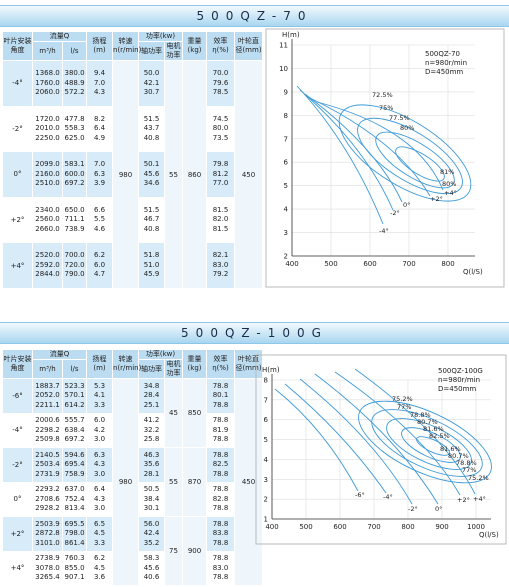  I want to click on value: 4.9, so click(99, 137).